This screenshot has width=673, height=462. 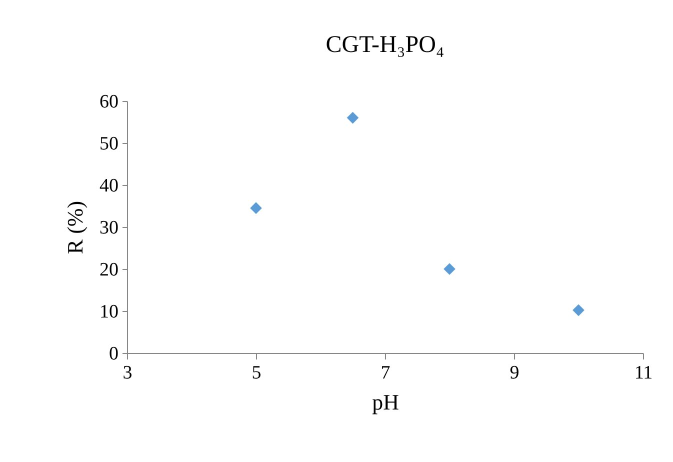 What do you see at coordinates (257, 373) in the screenshot?
I see `x-tick-label: 5` at bounding box center [257, 373].